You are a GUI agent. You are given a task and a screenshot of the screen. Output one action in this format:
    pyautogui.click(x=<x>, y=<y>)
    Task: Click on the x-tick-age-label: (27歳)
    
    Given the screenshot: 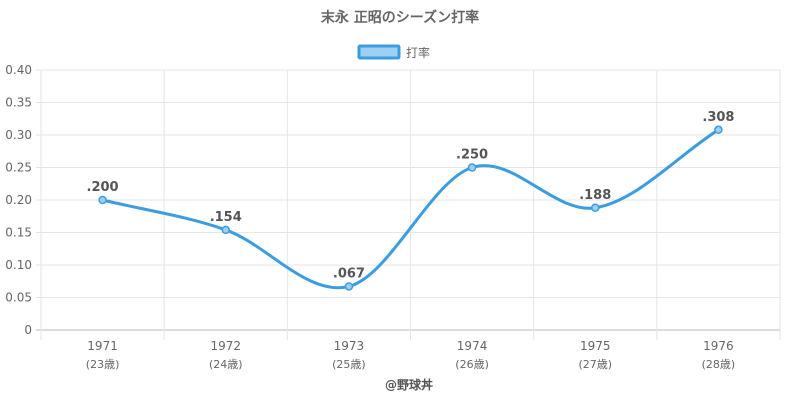 What is the action you would take?
    pyautogui.click(x=595, y=364)
    